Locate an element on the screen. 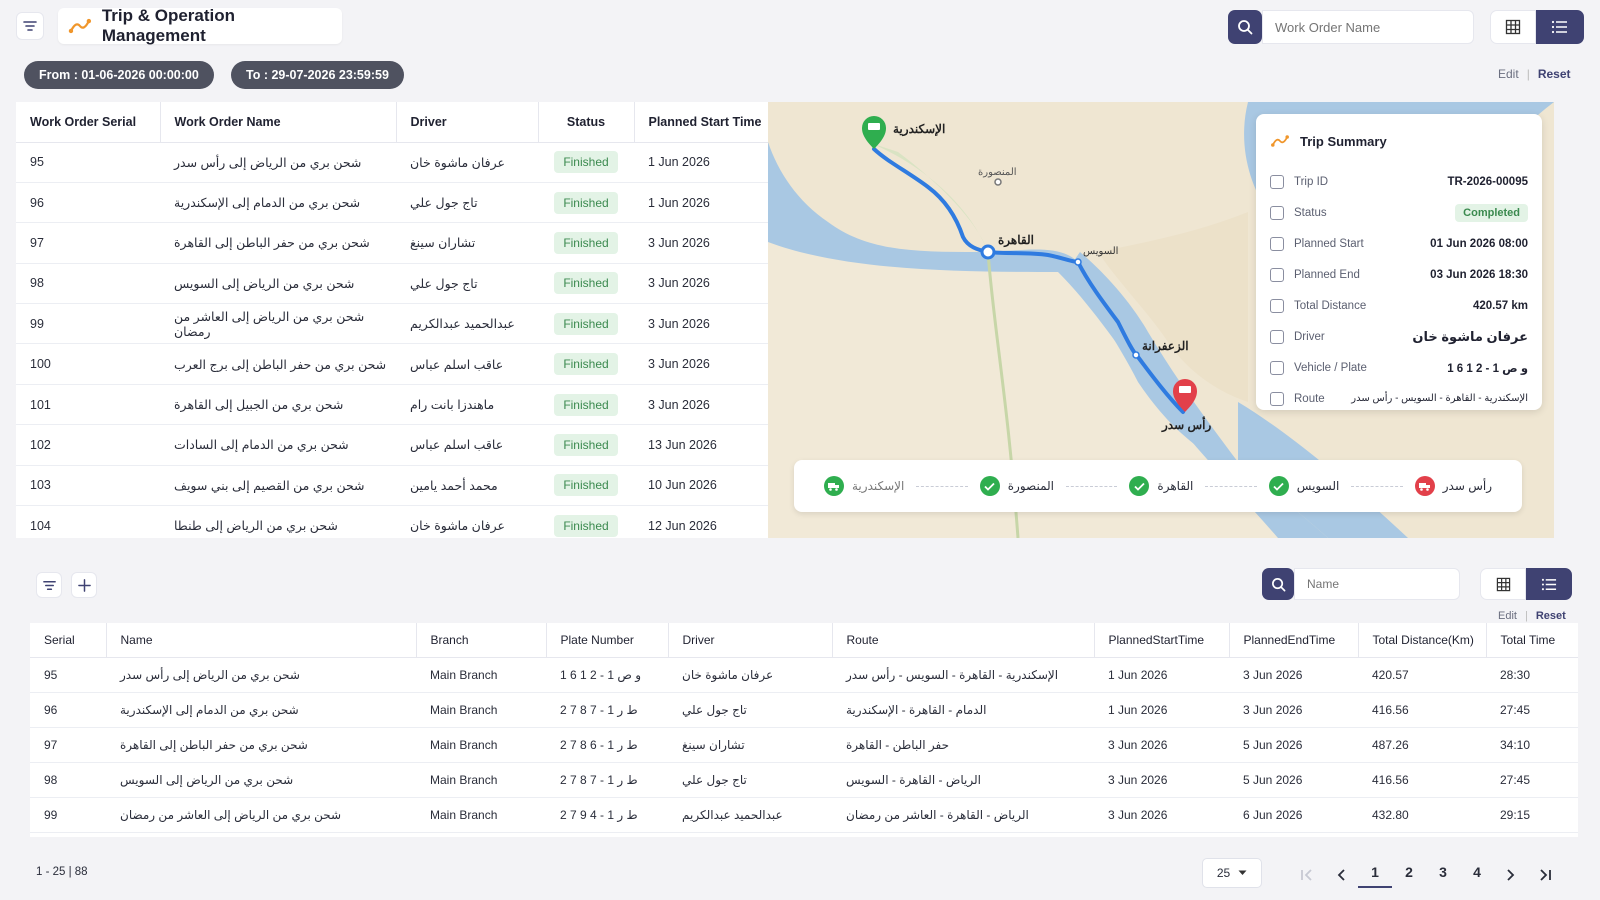  grid-icon is located at coordinates (1513, 27).